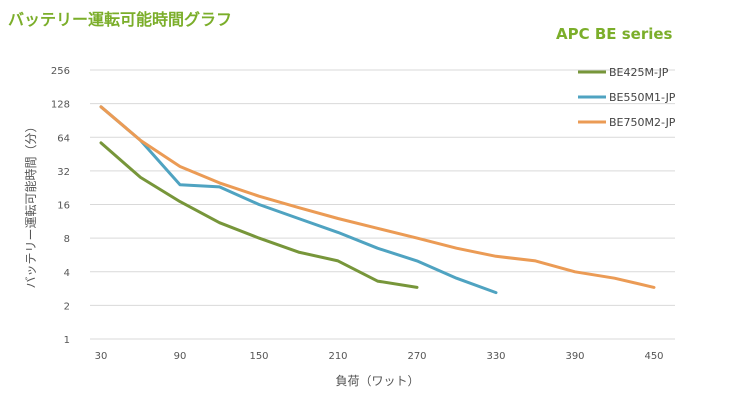  I want to click on chart-subtitle: APC BE series, so click(614, 34).